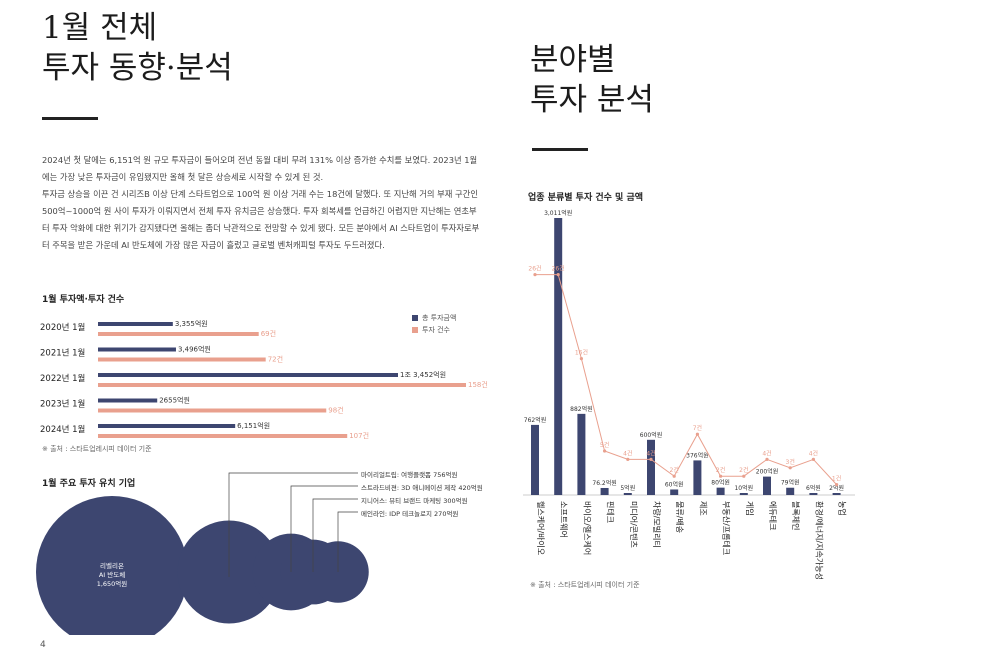 This screenshot has width=1000, height=662. I want to click on sector-amount-label: 80억원, so click(720, 483).